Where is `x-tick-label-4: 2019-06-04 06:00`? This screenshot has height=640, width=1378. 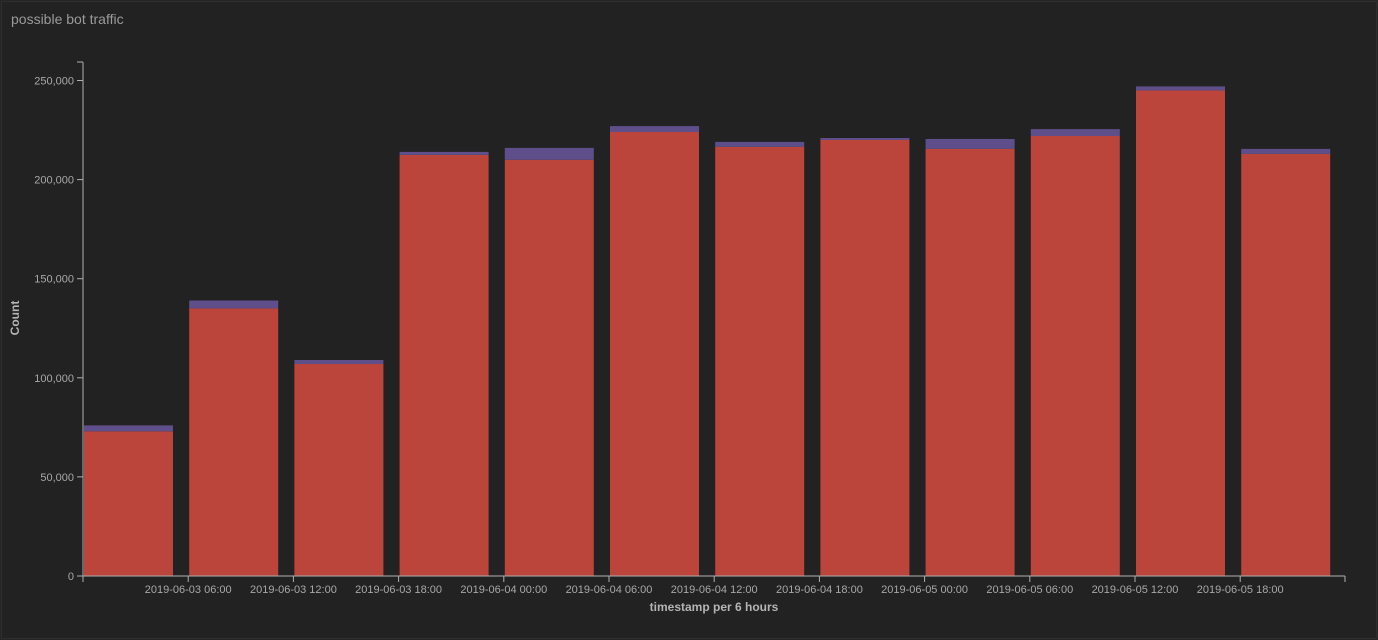
x-tick-label-4: 2019-06-04 06:00 is located at coordinates (609, 590).